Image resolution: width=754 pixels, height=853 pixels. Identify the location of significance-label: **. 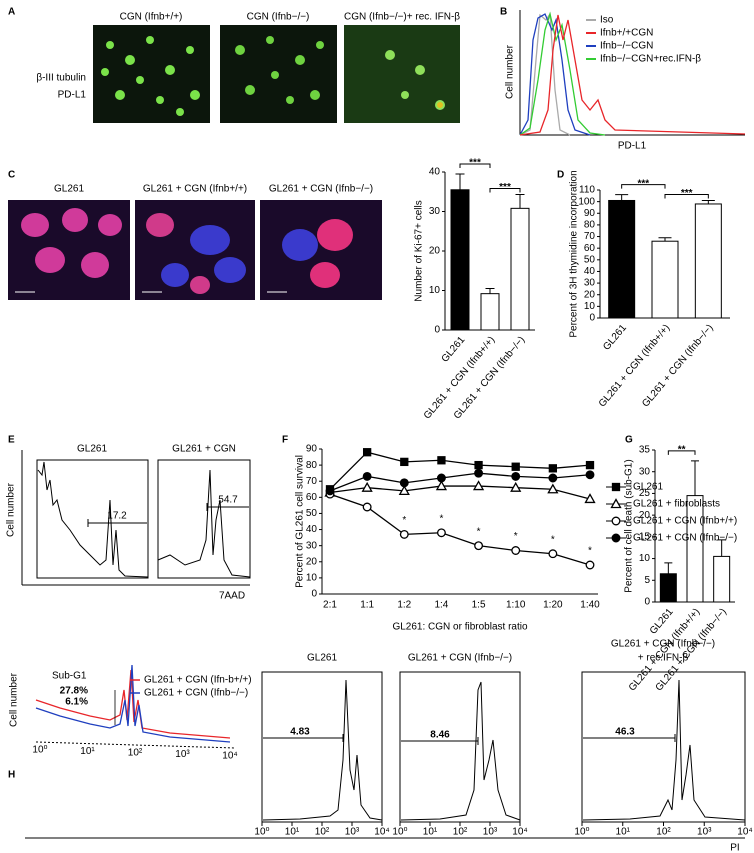
(682, 449).